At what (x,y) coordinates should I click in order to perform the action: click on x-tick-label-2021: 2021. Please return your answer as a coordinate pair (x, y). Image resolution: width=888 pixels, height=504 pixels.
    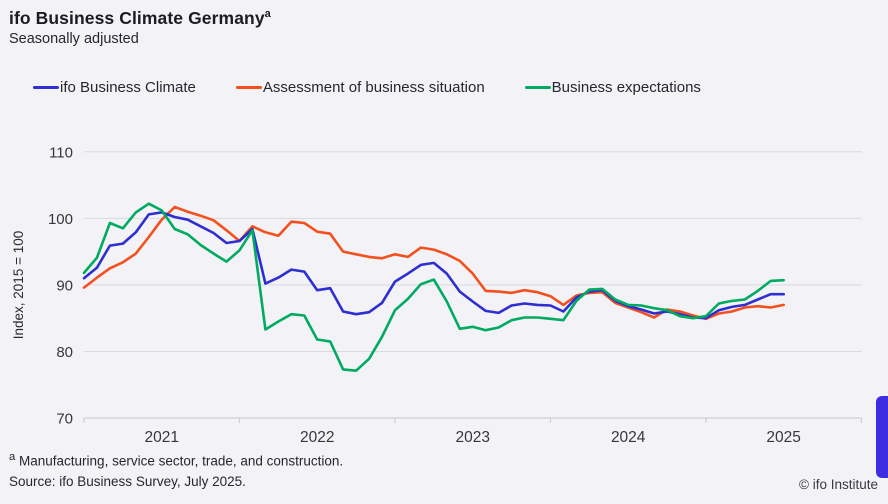
    Looking at the image, I should click on (161, 437).